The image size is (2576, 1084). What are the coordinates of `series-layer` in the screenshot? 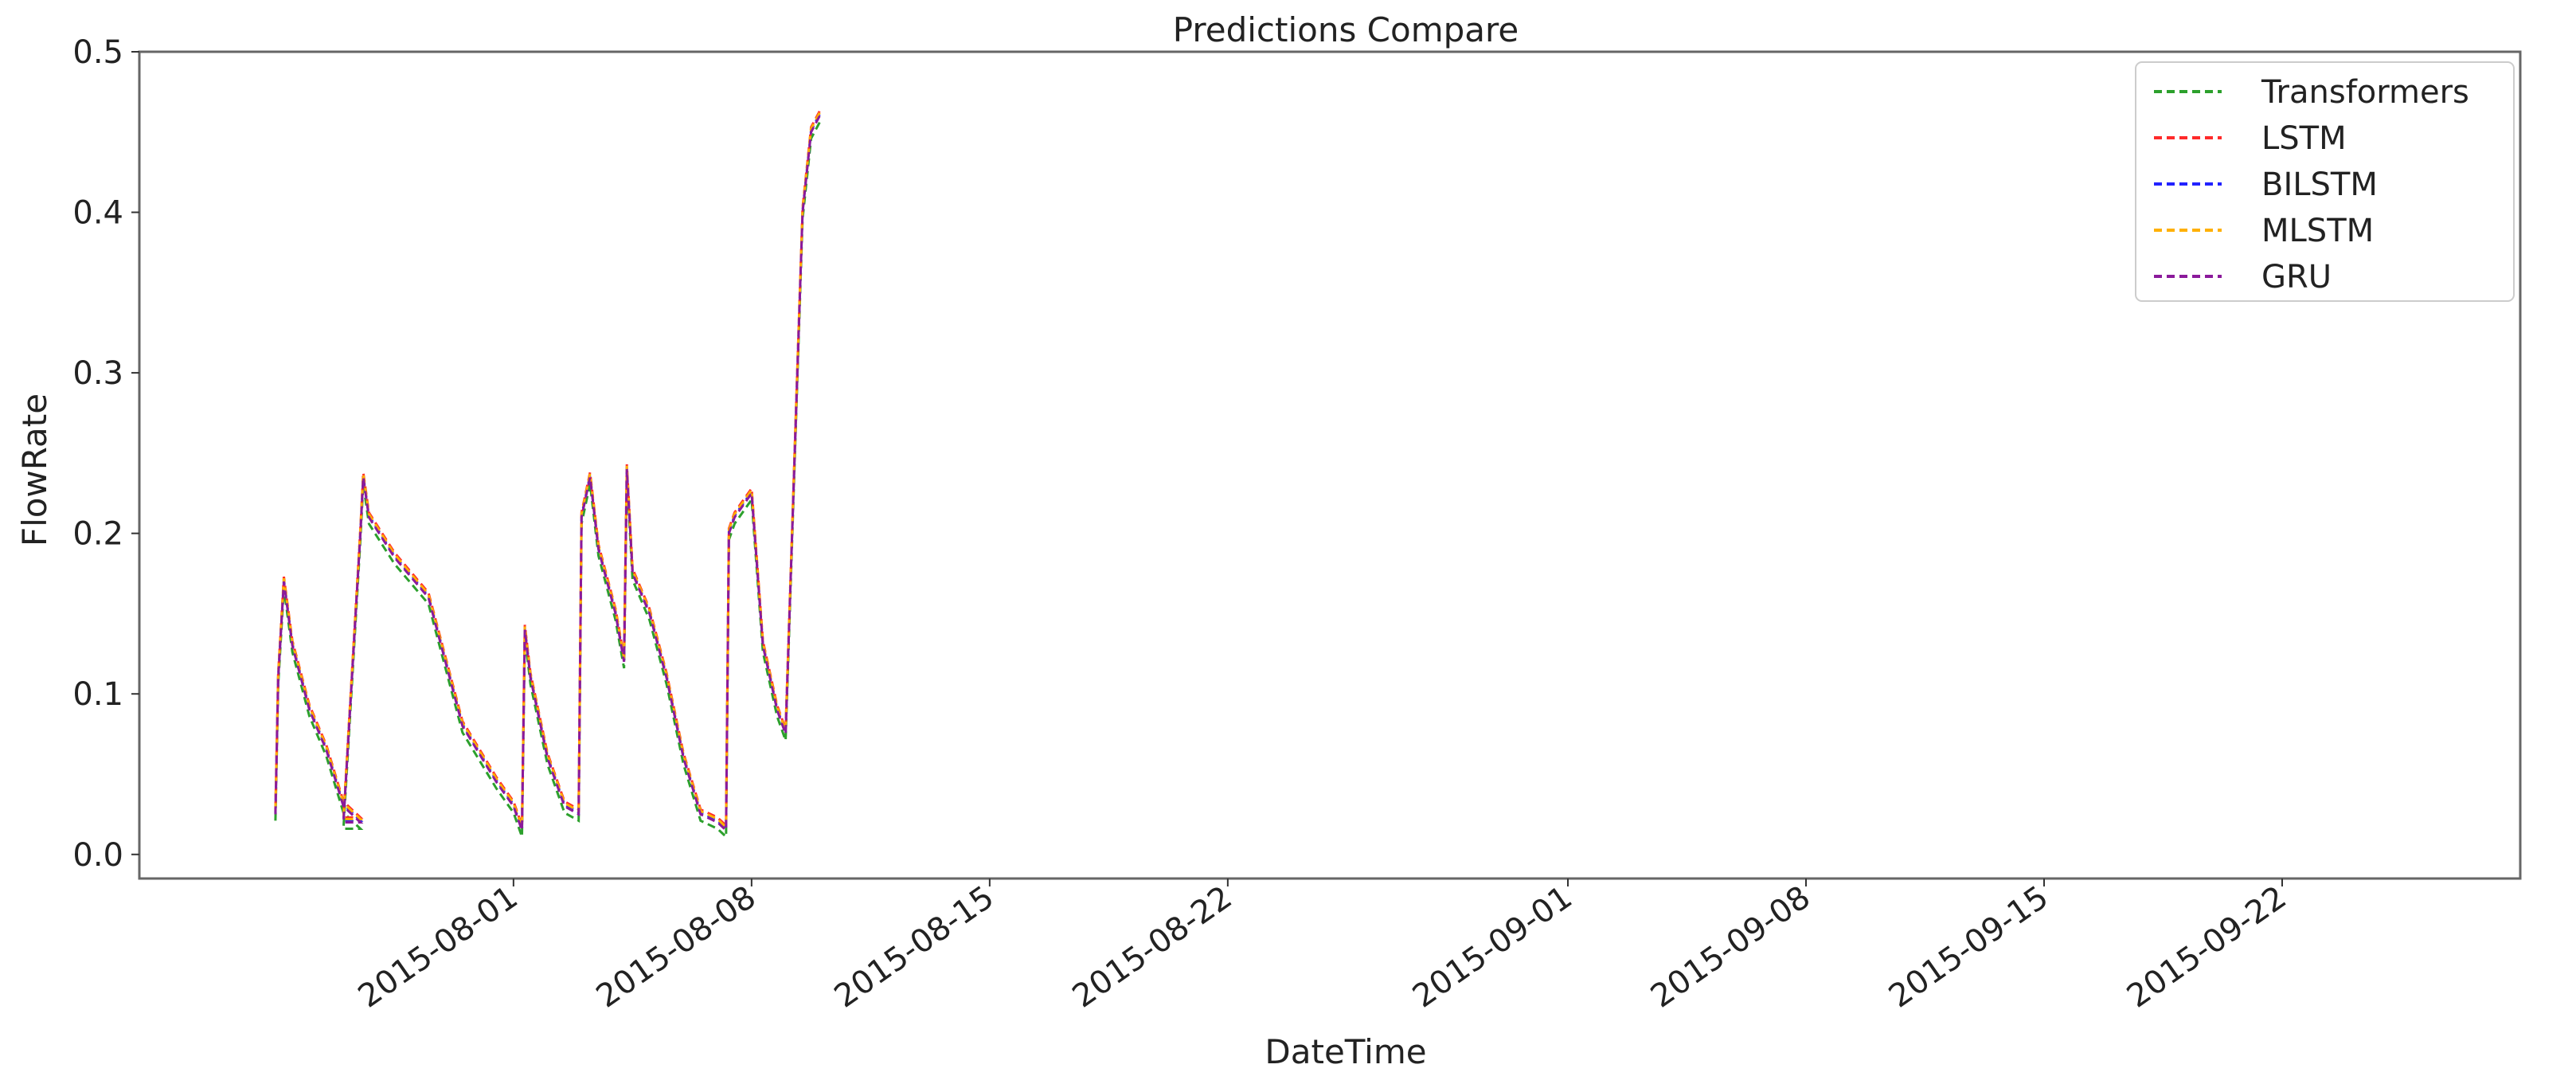 It's located at (548, 475).